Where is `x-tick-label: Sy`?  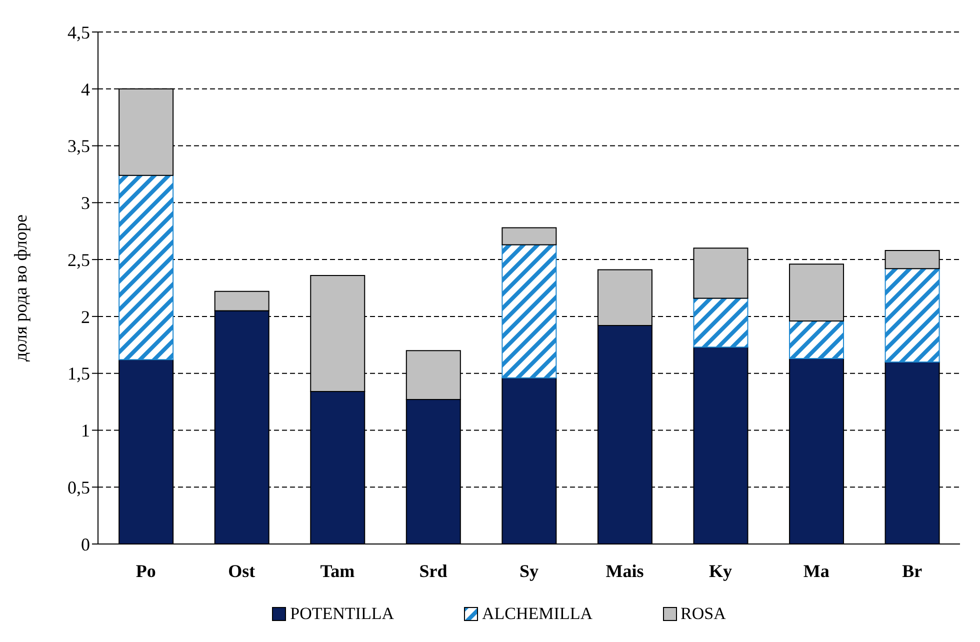
x-tick-label: Sy is located at coordinates (529, 570).